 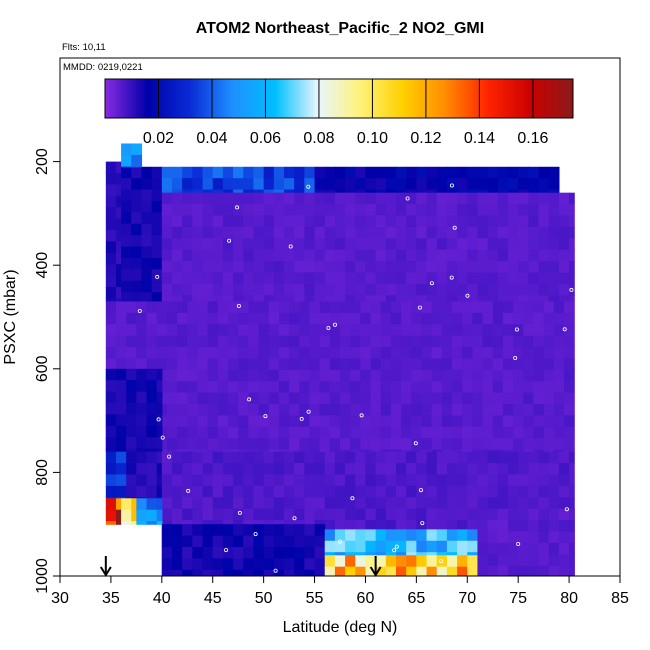 I want to click on location-arrow, so click(x=105, y=566).